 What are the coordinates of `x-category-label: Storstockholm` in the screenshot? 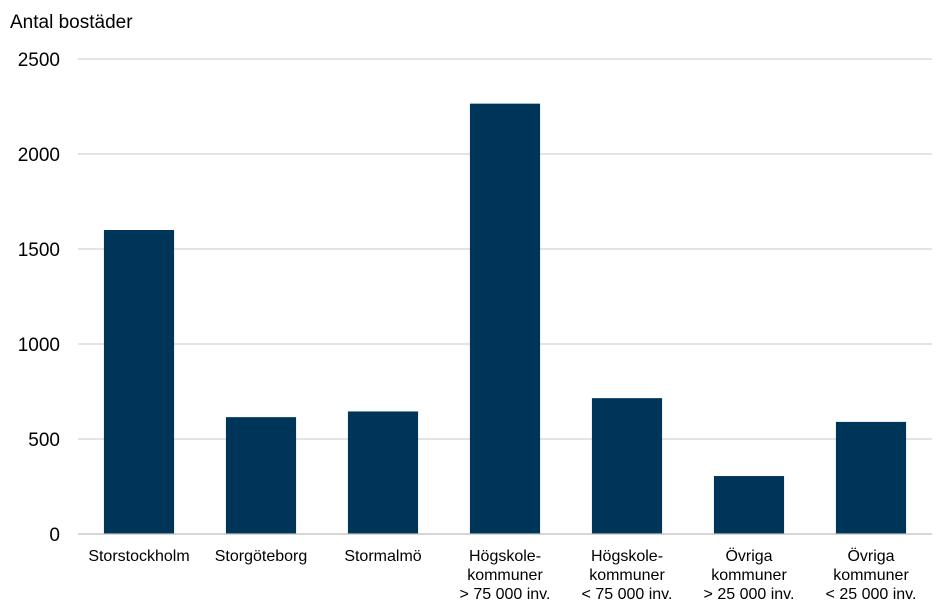 It's located at (138, 556).